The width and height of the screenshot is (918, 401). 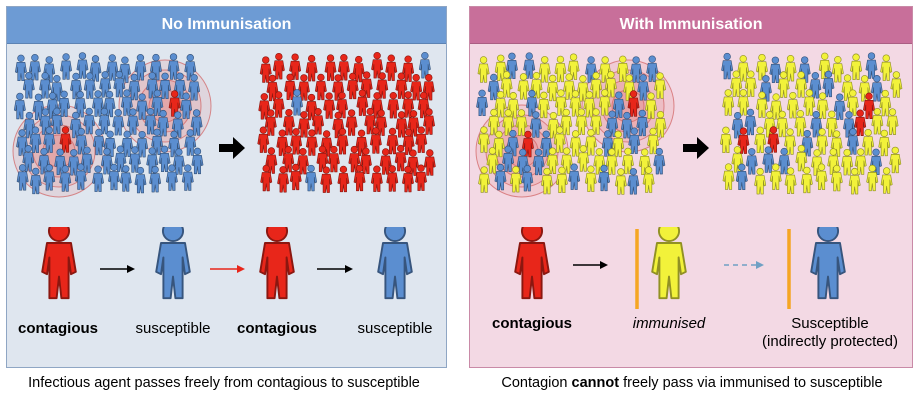 I want to click on legend-chain-right, so click(x=680, y=268).